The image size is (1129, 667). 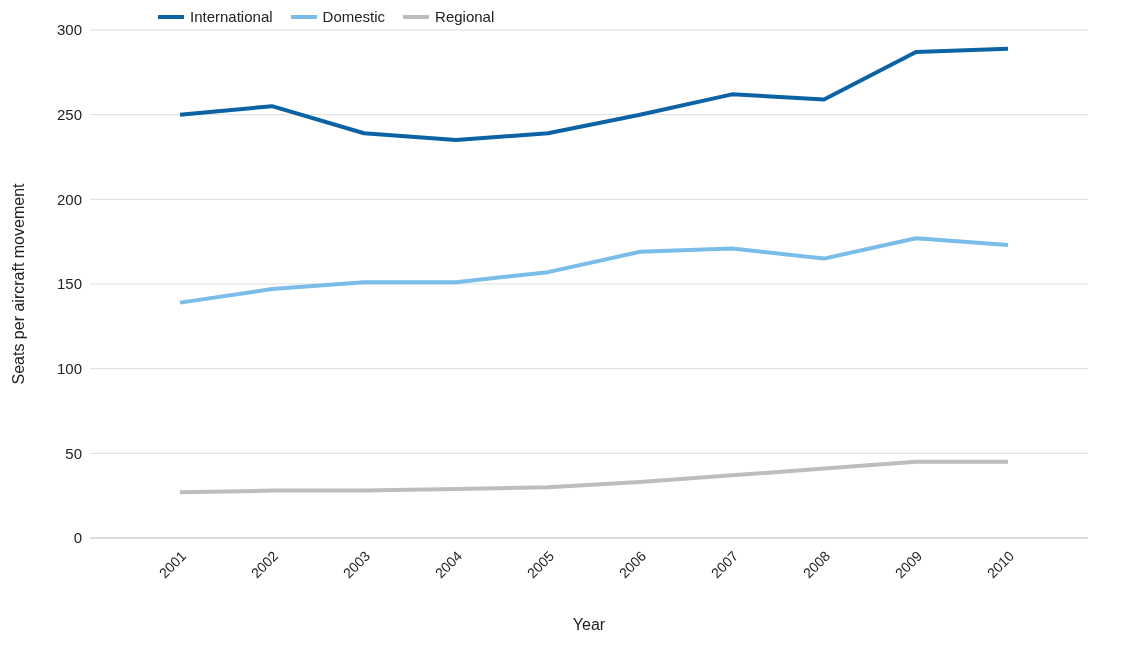 I want to click on legend-label: Regional, so click(x=464, y=16).